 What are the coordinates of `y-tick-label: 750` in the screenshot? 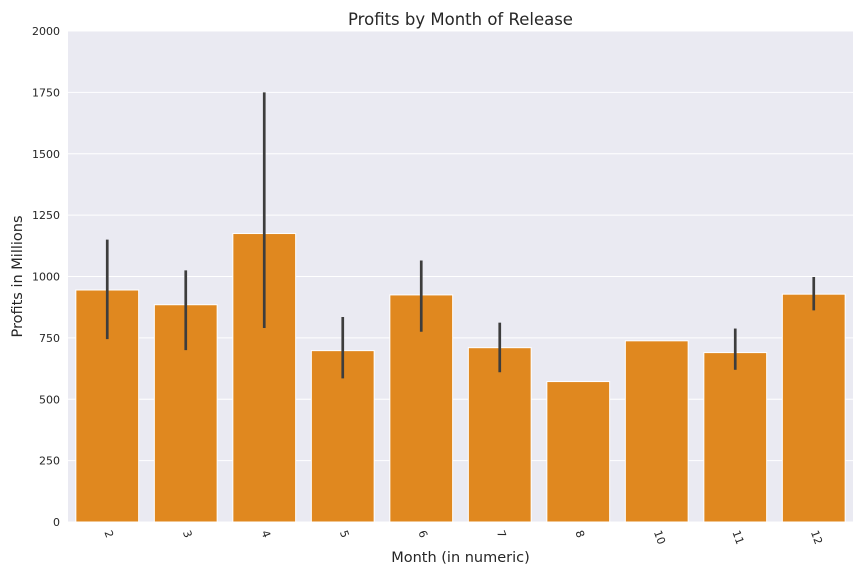 It's located at (49, 338).